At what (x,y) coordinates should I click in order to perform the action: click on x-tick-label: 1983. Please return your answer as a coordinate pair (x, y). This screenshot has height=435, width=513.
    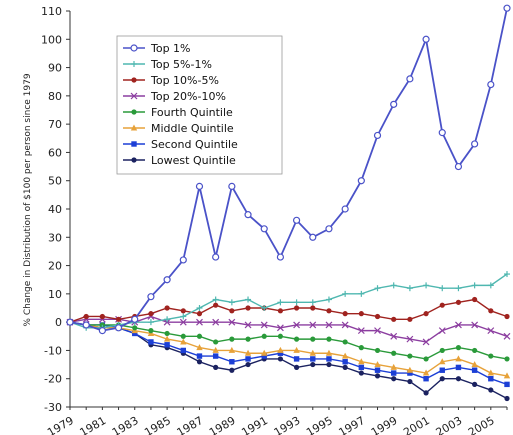
    Looking at the image, I should click on (125, 424).